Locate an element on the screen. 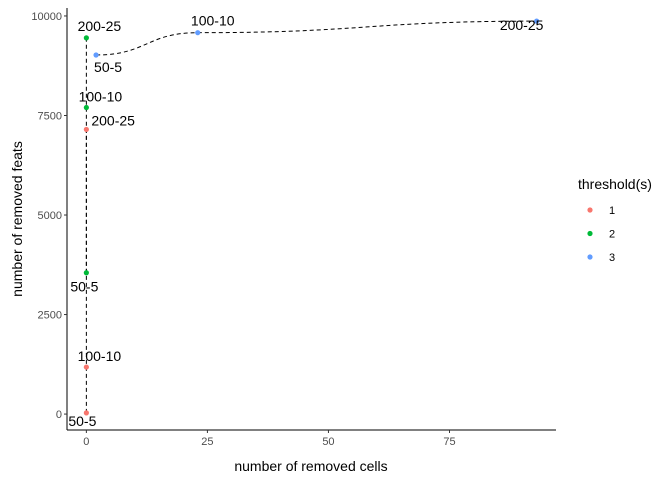 This screenshot has height=480, width=672. y-tick-label: 5000 is located at coordinates (50, 216).